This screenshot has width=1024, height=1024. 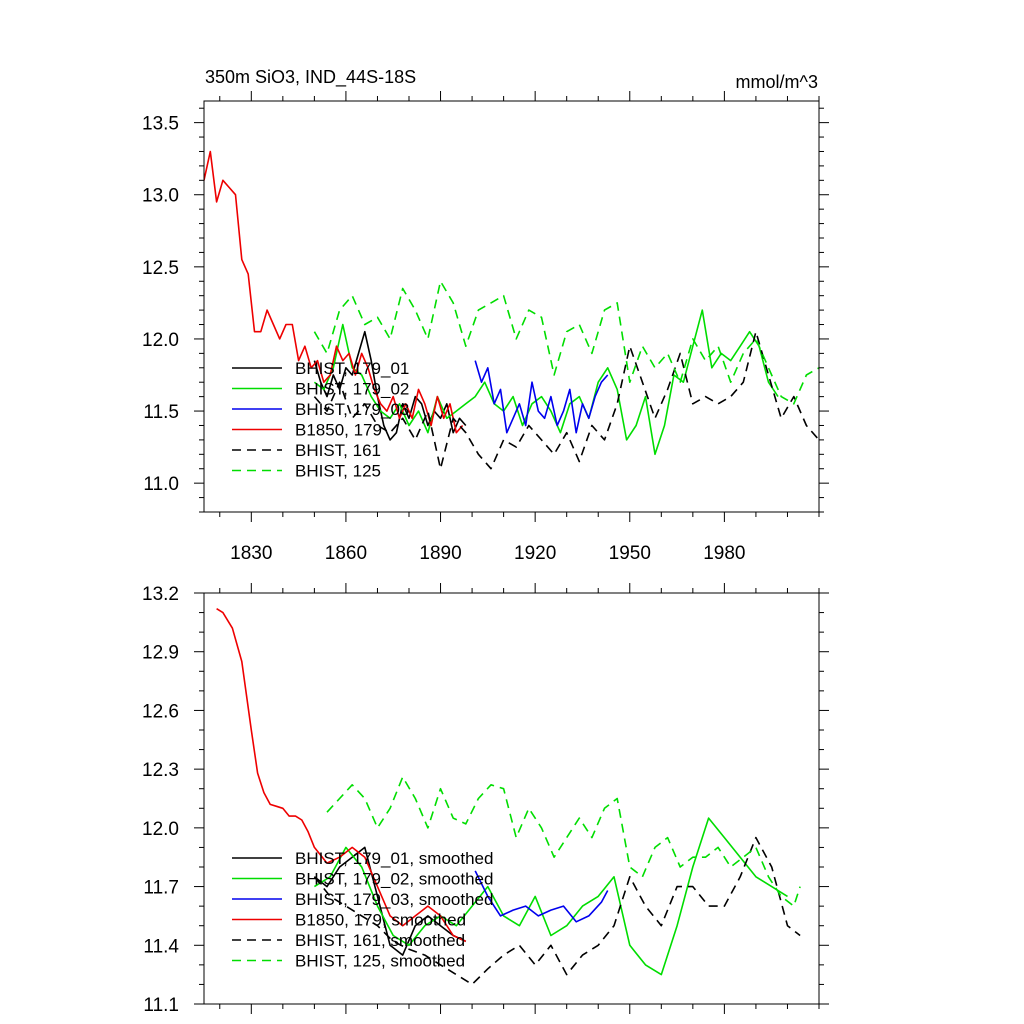 I want to click on y-tick-label: 12.6, so click(x=160, y=711).